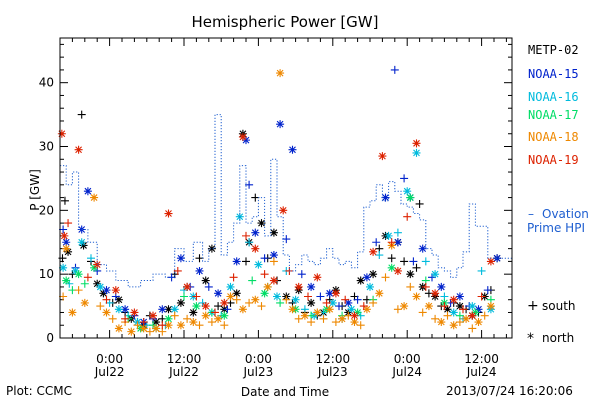  Describe the element at coordinates (556, 228) in the screenshot. I see `legend-ovation-line2: Prime HPI` at that location.